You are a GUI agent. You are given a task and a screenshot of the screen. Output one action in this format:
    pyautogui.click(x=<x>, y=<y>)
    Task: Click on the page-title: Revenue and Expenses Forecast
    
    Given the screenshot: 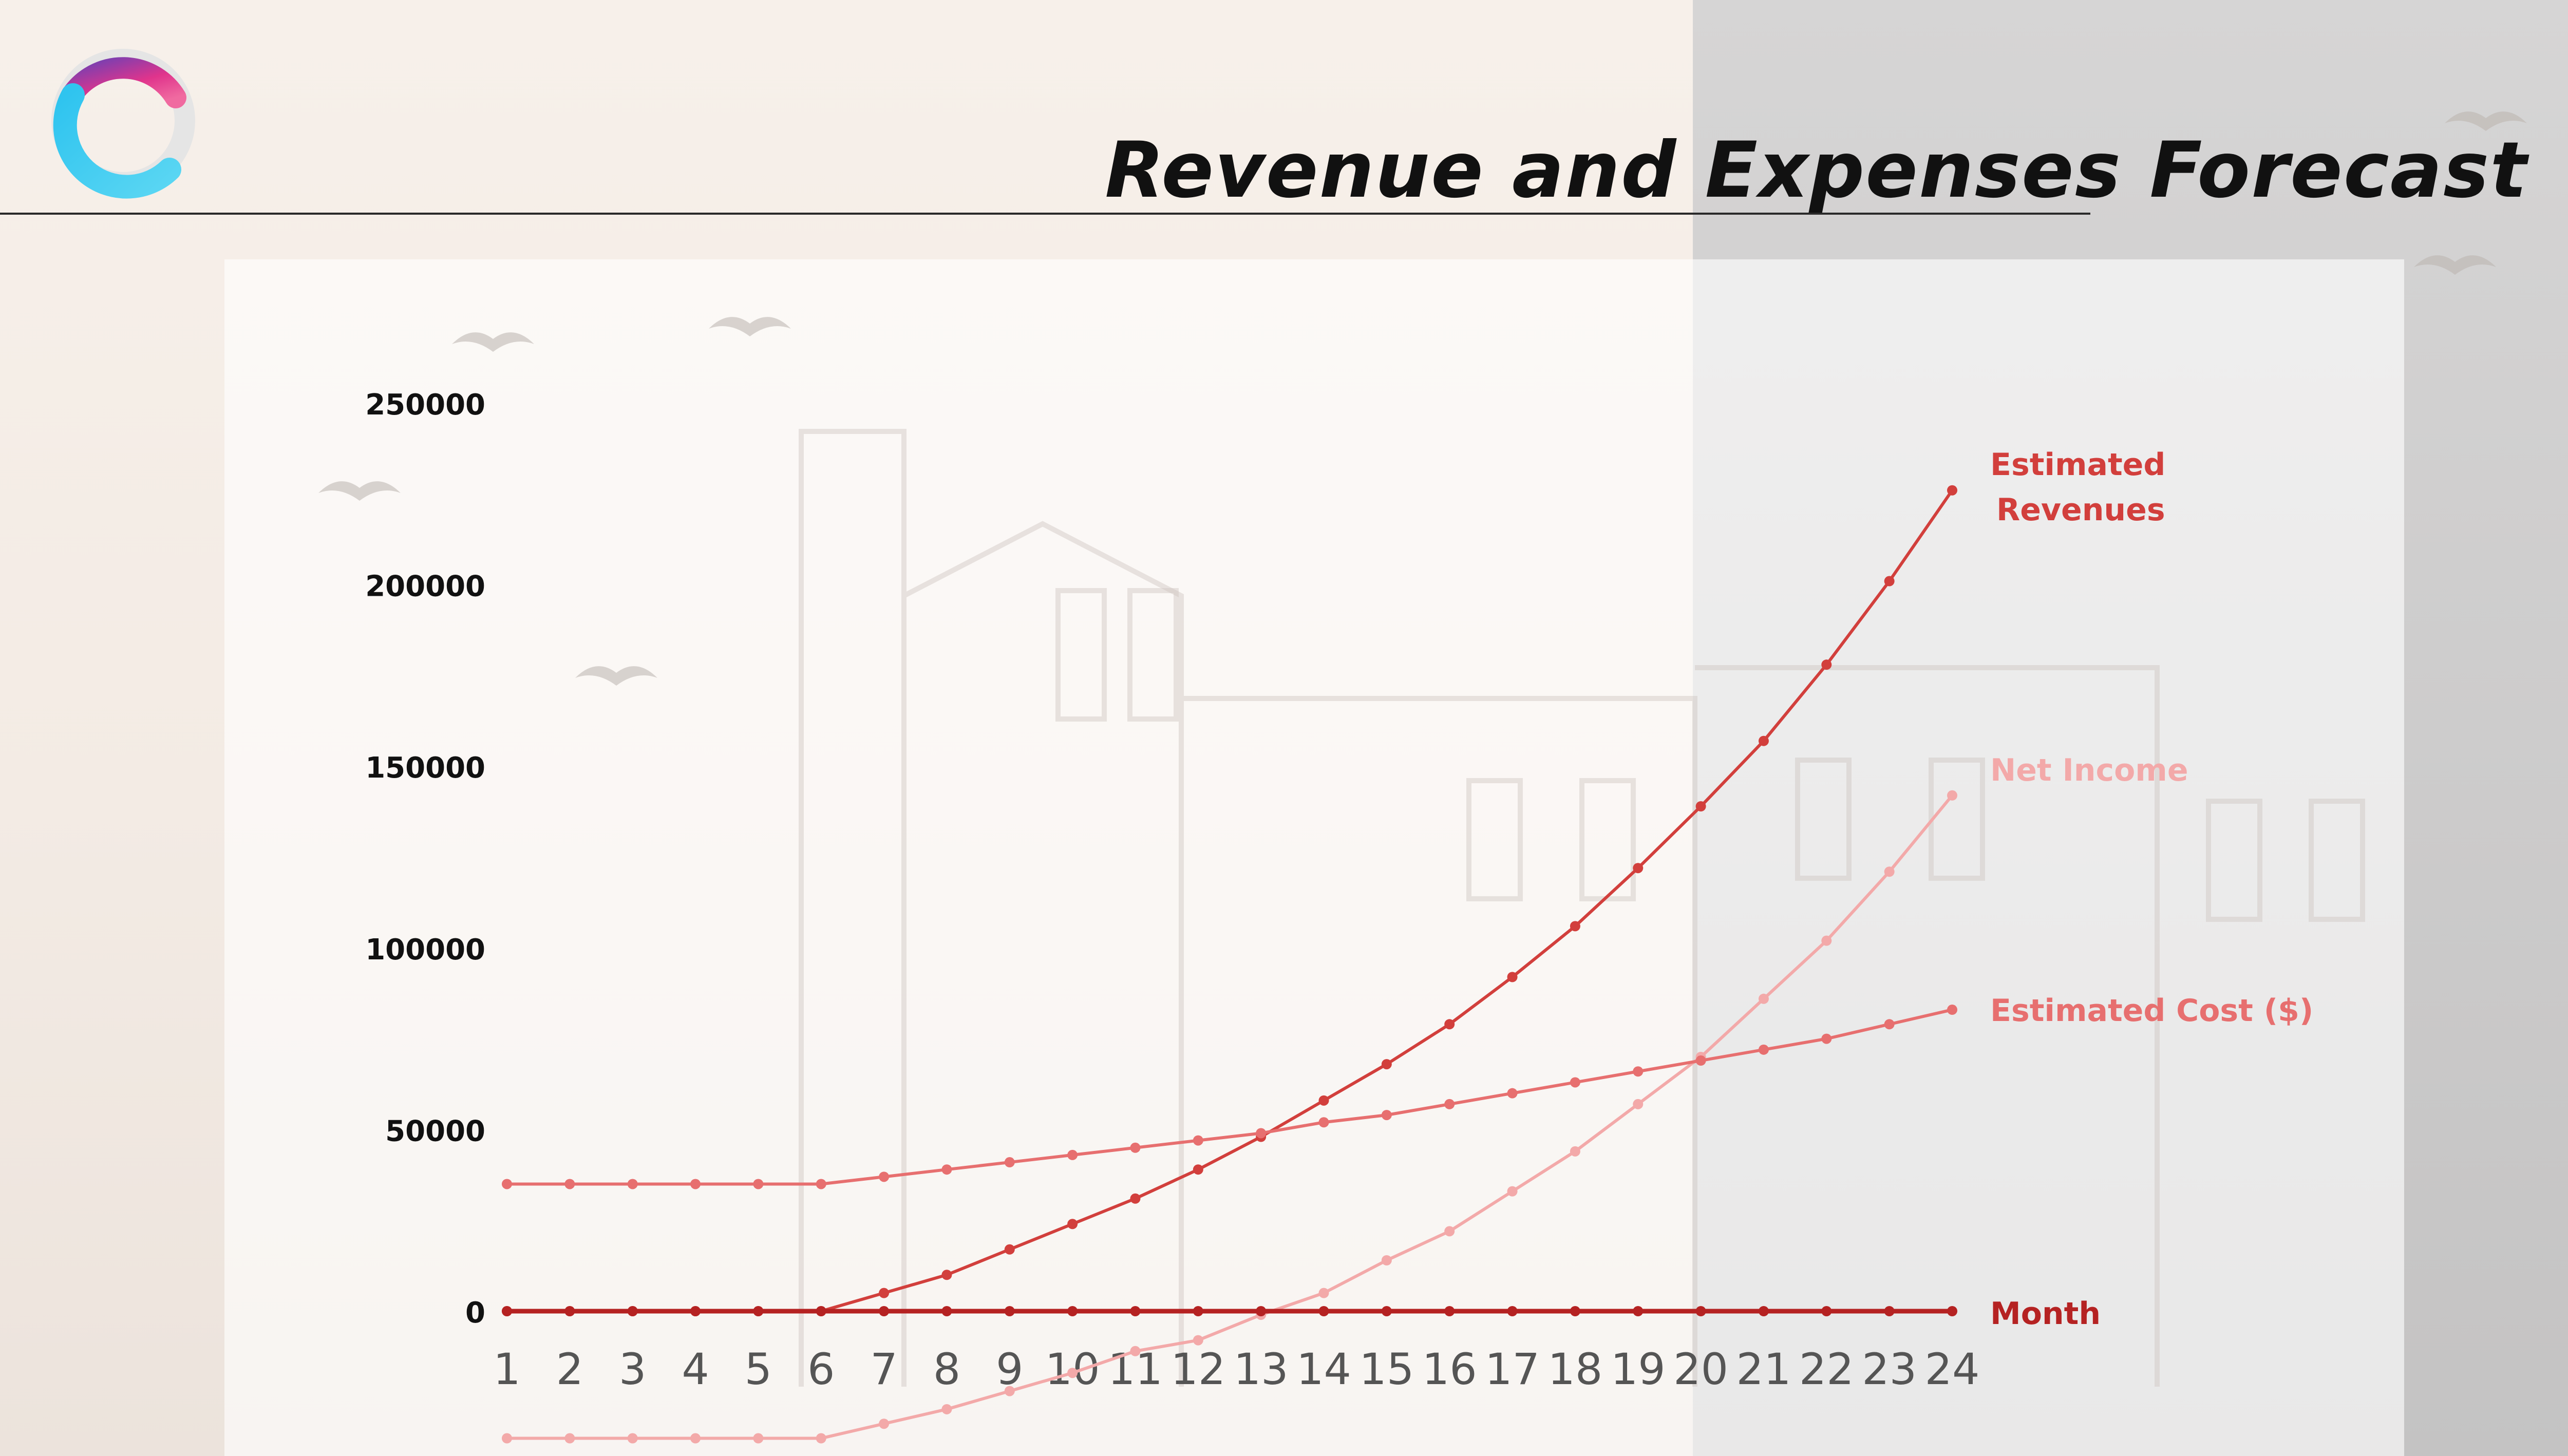 What is the action you would take?
    pyautogui.click(x=1816, y=171)
    